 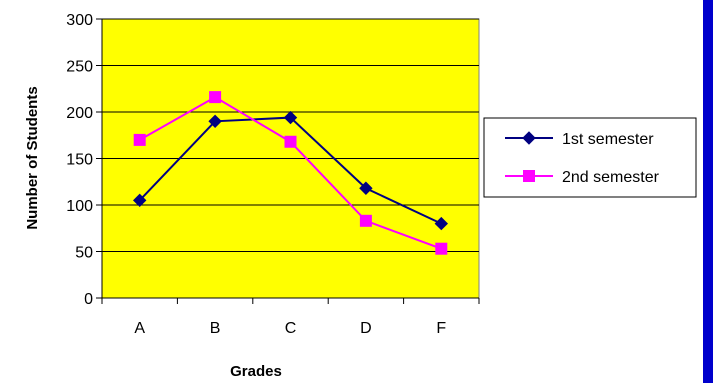 I want to click on legend-label: 2nd semester, so click(x=611, y=177).